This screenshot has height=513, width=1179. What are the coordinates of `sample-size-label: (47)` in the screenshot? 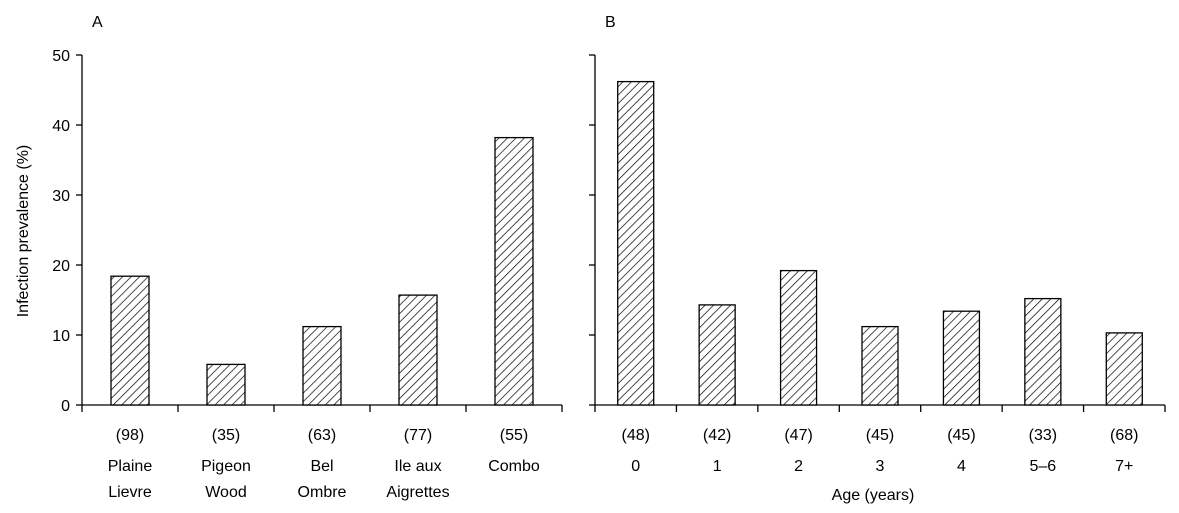 It's located at (798, 435).